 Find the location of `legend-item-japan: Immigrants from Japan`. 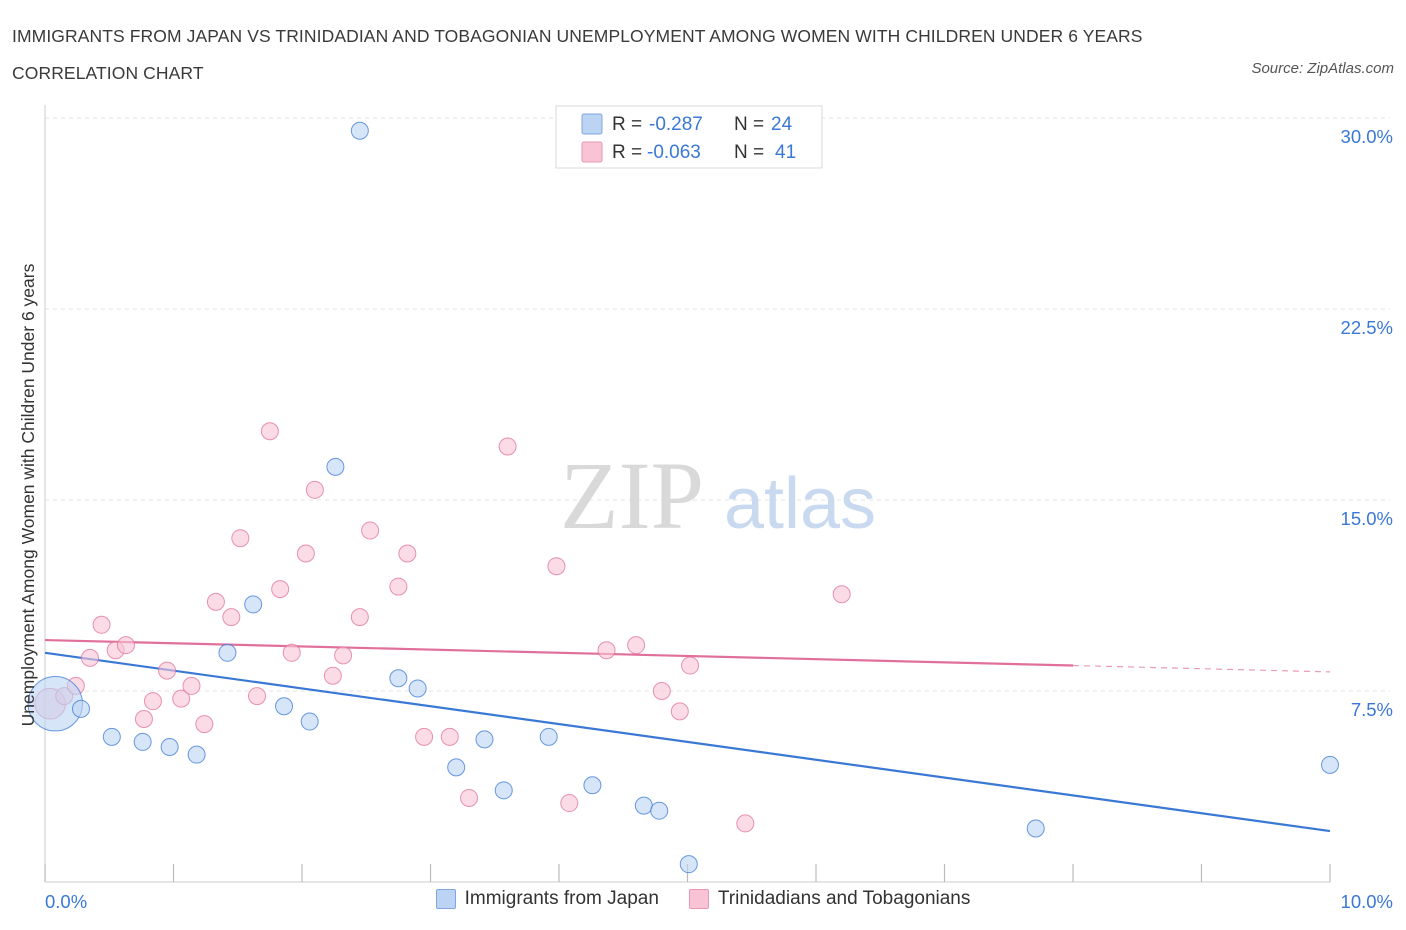

legend-item-japan: Immigrants from Japan is located at coordinates (547, 899).